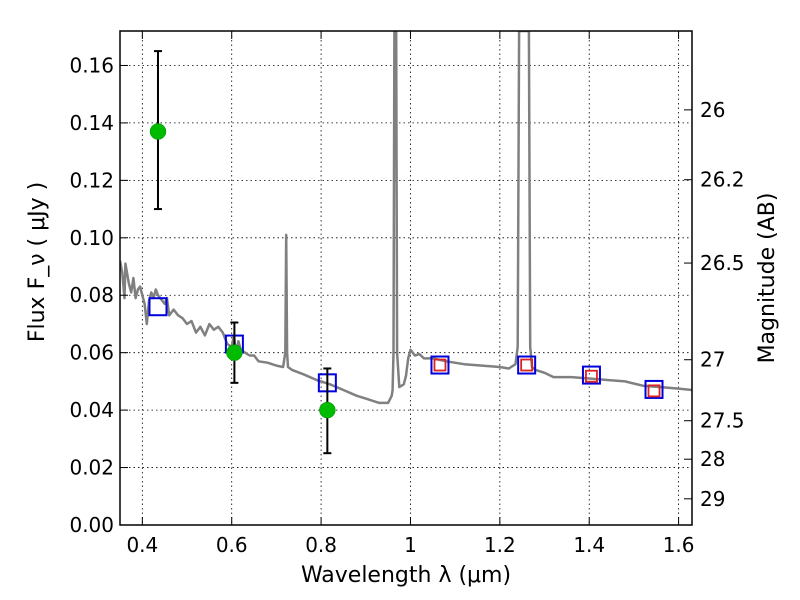 This screenshot has height=600, width=800. Describe the element at coordinates (722, 263) in the screenshot. I see `y2-tick-label: 26.5` at that location.